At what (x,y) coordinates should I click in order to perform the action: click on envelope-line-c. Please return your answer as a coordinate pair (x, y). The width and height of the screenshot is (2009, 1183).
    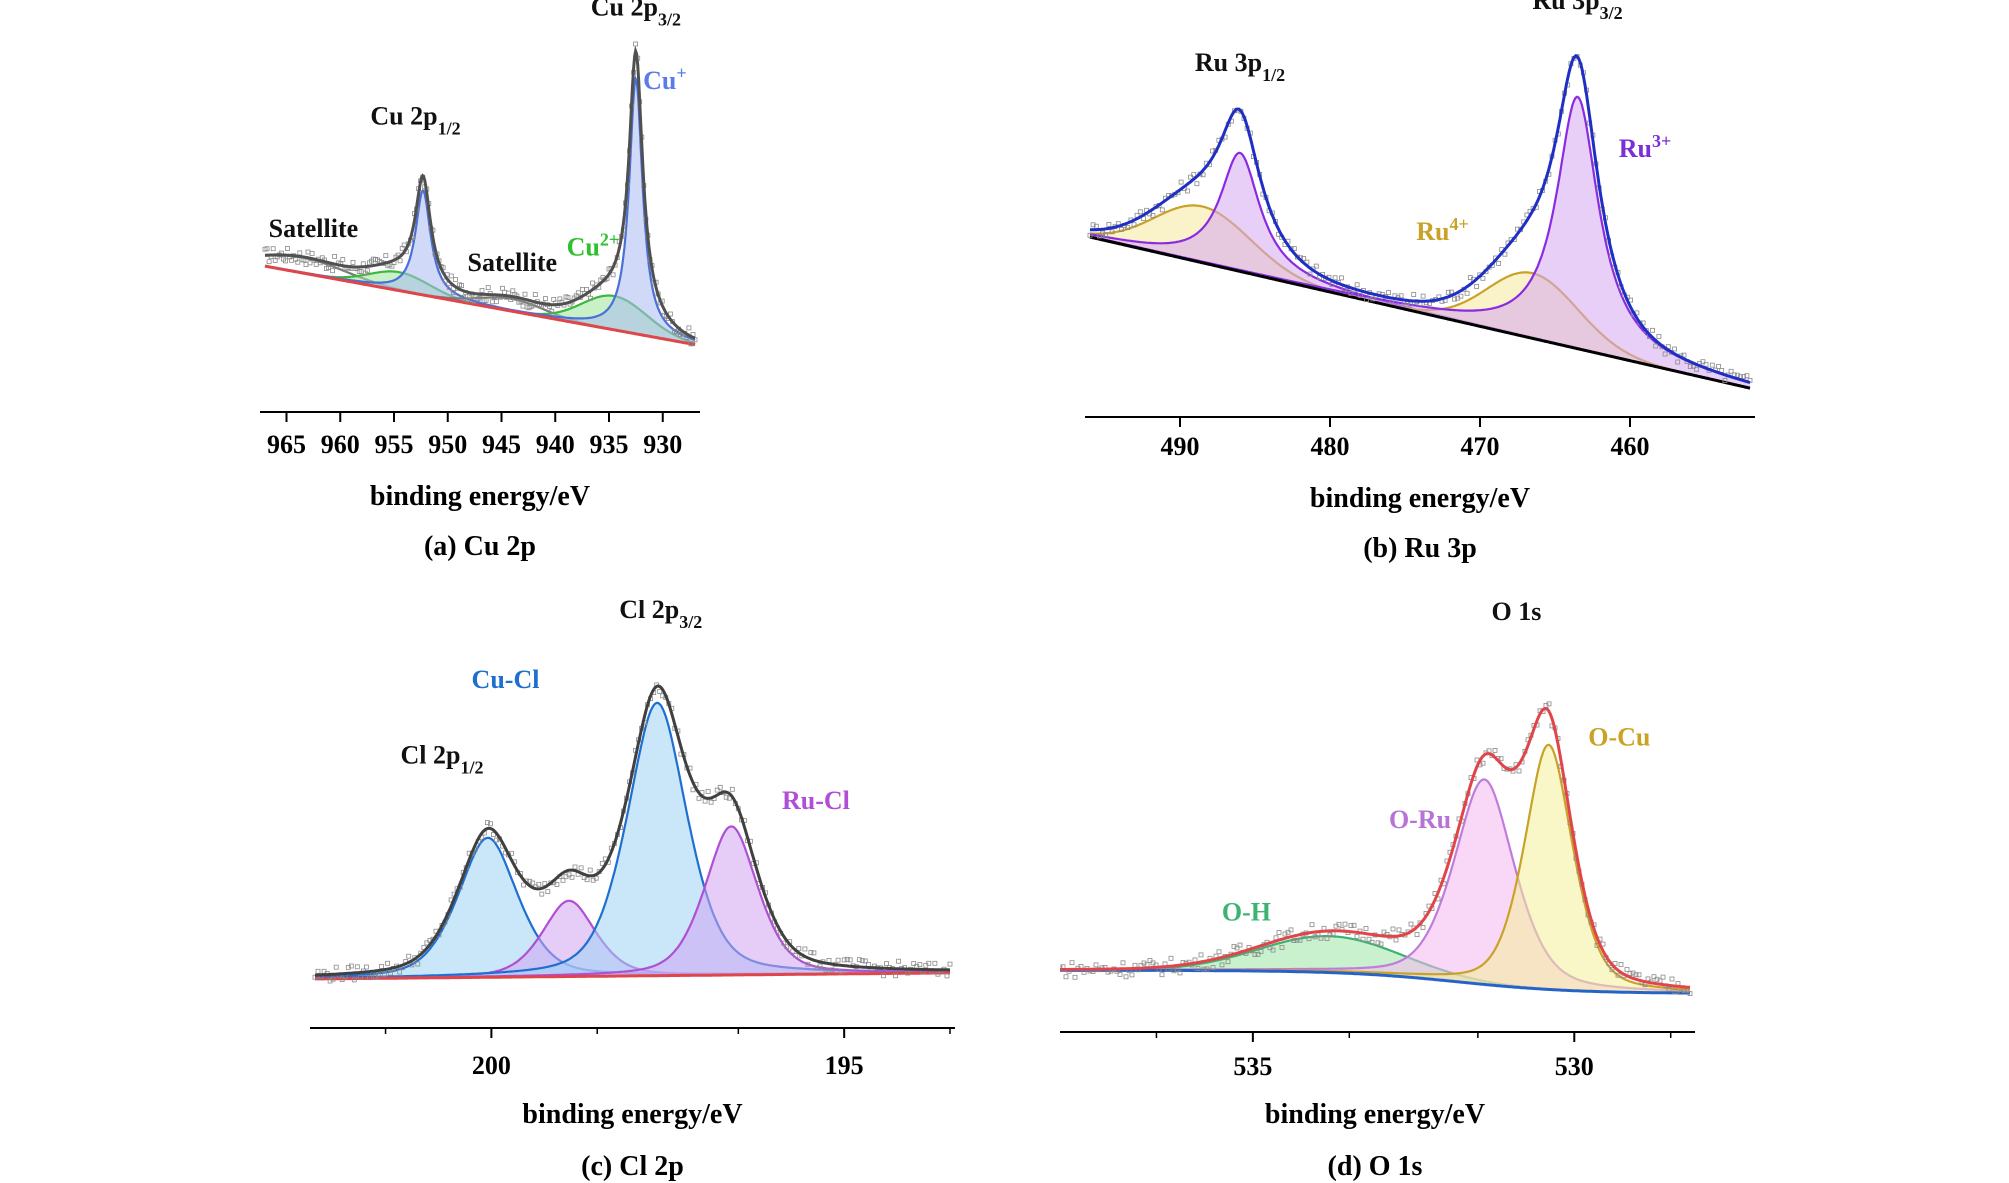
    Looking at the image, I should click on (632, 830).